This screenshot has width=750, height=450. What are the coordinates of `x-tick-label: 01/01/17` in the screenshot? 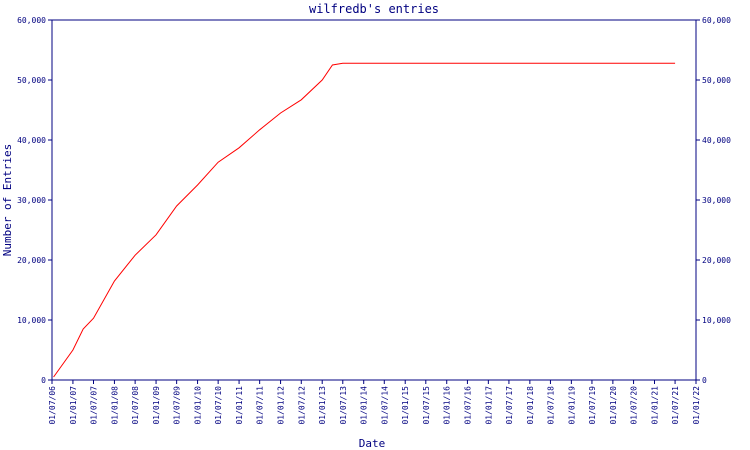 It's located at (488, 405).